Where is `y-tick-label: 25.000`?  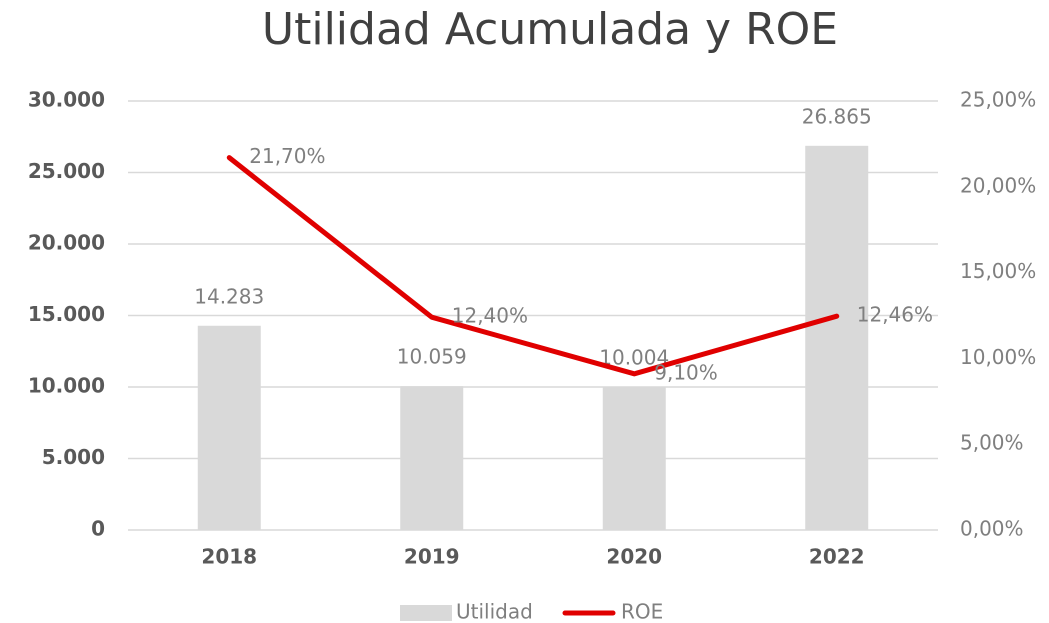 y-tick-label: 25.000 is located at coordinates (66, 171).